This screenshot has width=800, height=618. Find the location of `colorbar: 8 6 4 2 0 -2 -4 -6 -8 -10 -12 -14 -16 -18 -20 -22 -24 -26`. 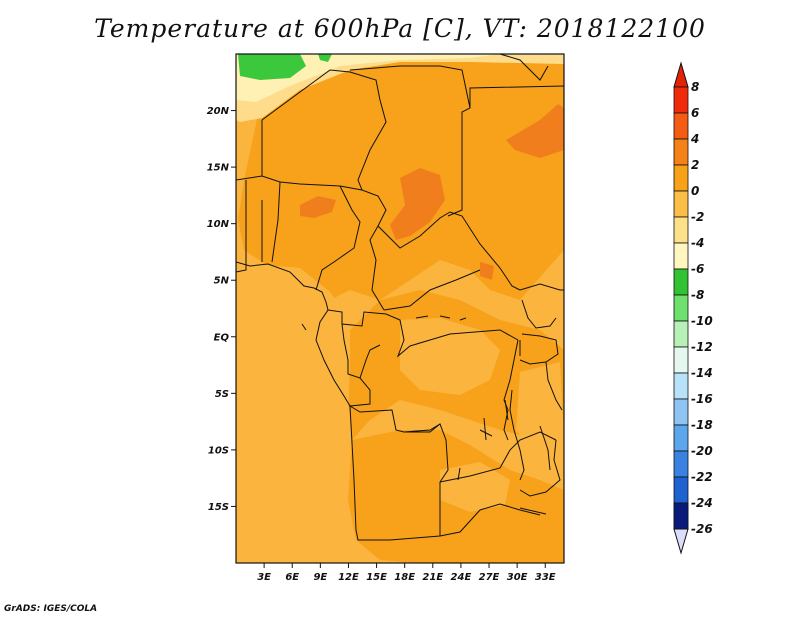

colorbar: 8 6 4 2 0 -2 -4 -6 -8 -10 -12 -14 -16 -18 -20 -22 -24 -26 is located at coordinates (693, 308).